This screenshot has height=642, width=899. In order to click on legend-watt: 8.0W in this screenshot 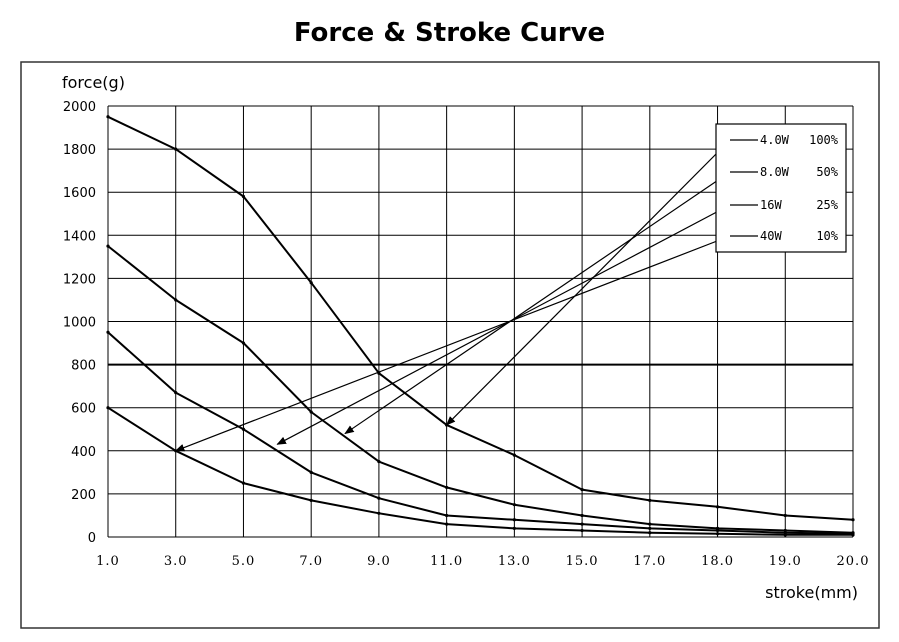, I will do `click(775, 172)`.